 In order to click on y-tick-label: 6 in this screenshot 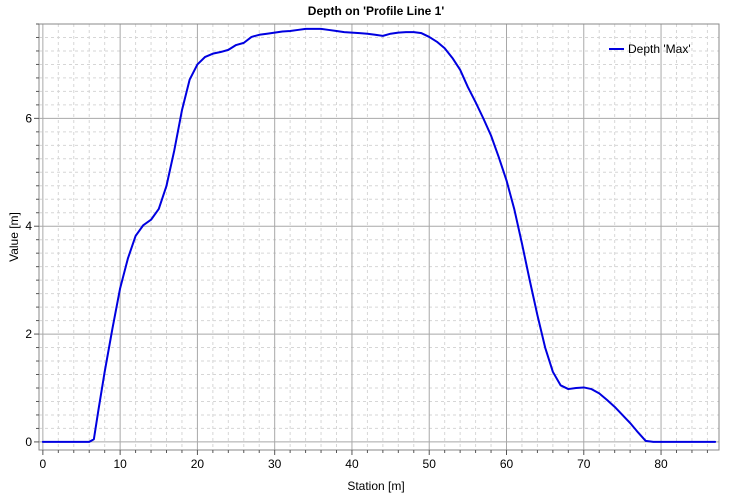, I will do `click(28, 118)`.